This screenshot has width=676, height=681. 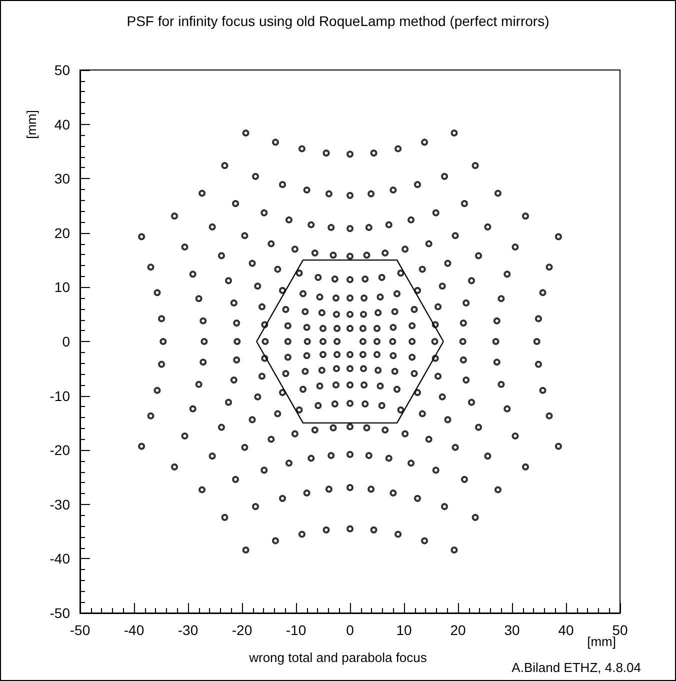 I want to click on x-tick-label: 20, so click(x=458, y=630).